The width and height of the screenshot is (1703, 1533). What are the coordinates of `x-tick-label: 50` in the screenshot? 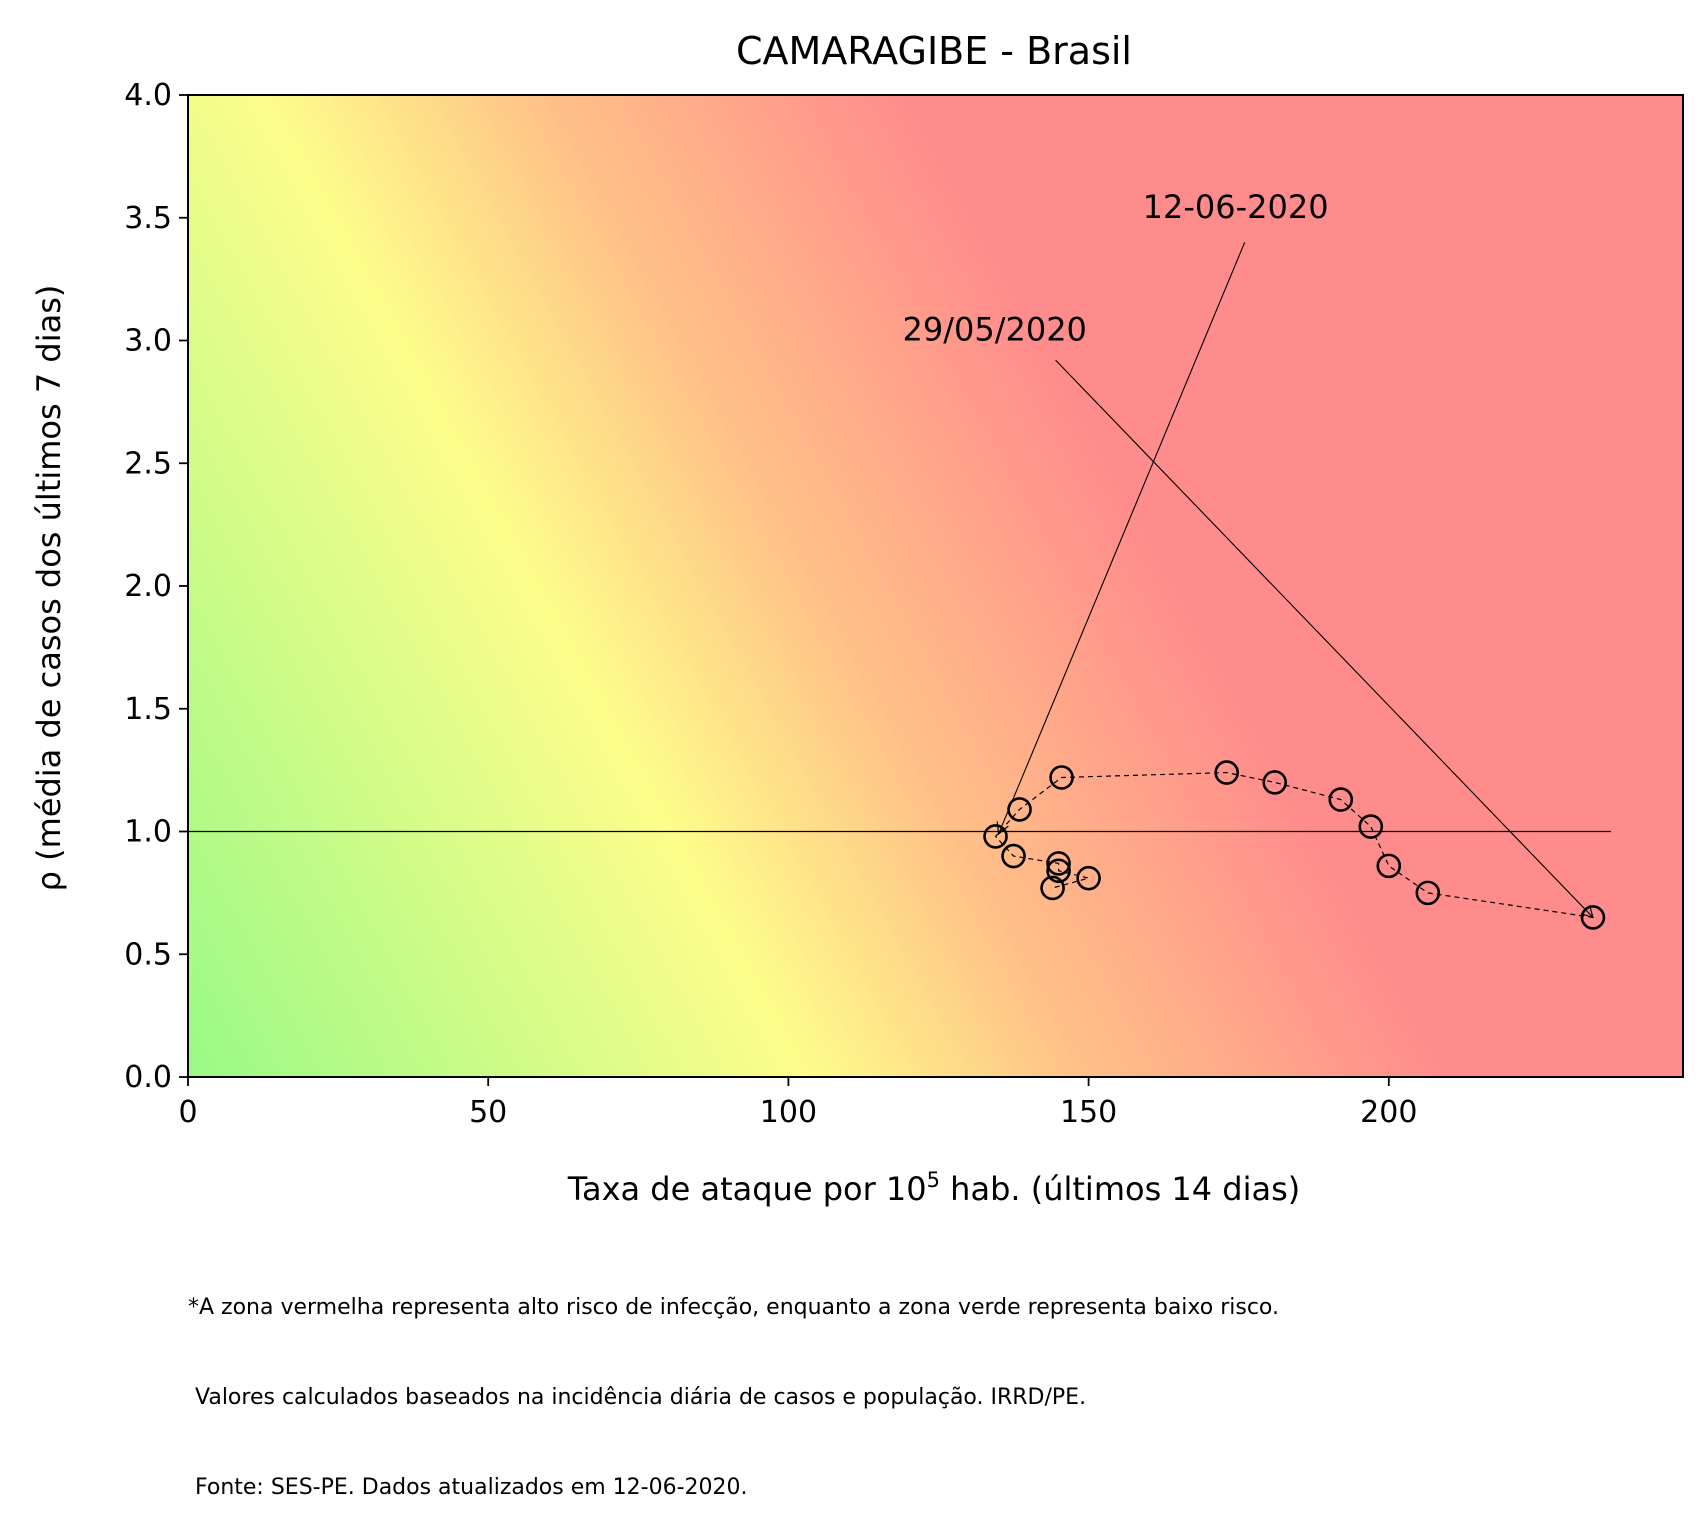 It's located at (488, 1112).